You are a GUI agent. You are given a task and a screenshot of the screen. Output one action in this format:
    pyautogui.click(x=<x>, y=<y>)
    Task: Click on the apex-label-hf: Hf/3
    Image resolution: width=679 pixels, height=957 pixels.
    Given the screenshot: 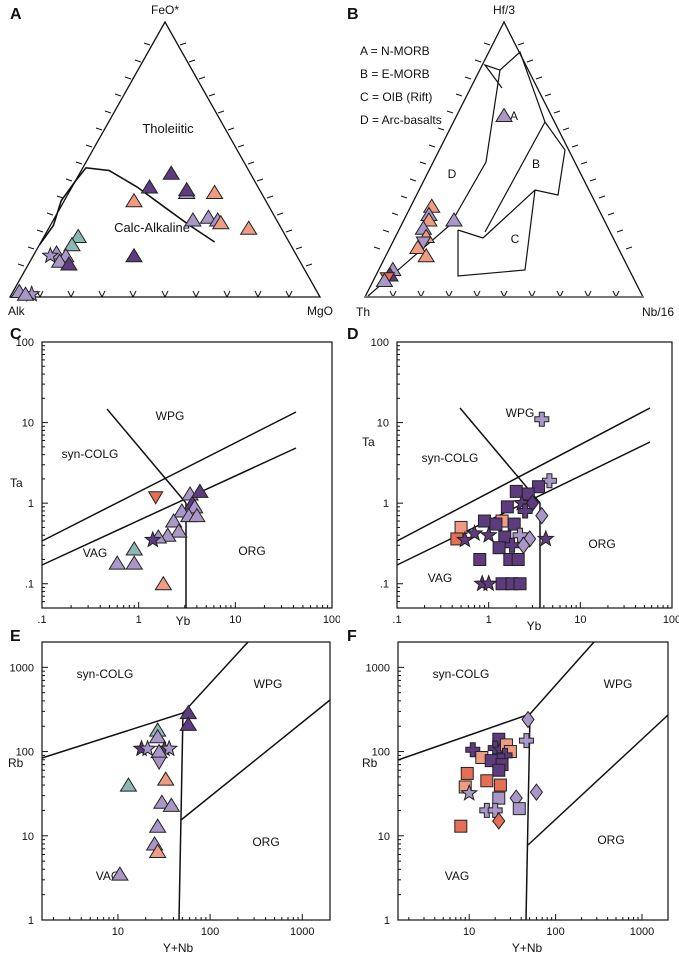 What is the action you would take?
    pyautogui.click(x=504, y=10)
    